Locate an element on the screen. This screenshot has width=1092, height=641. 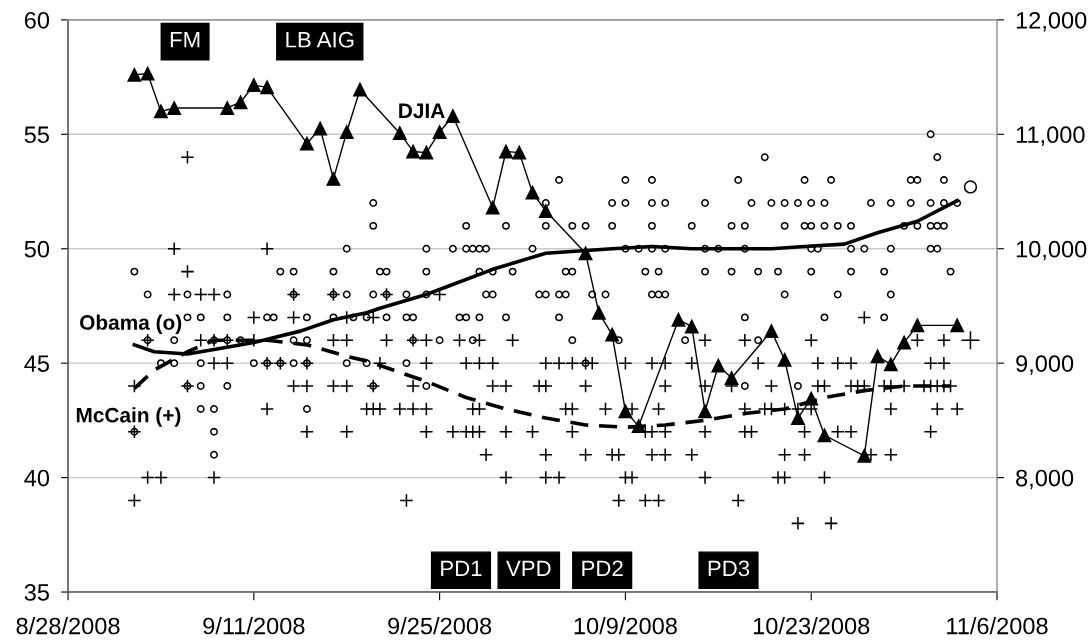
series-label: Obama (o) is located at coordinates (131, 324).